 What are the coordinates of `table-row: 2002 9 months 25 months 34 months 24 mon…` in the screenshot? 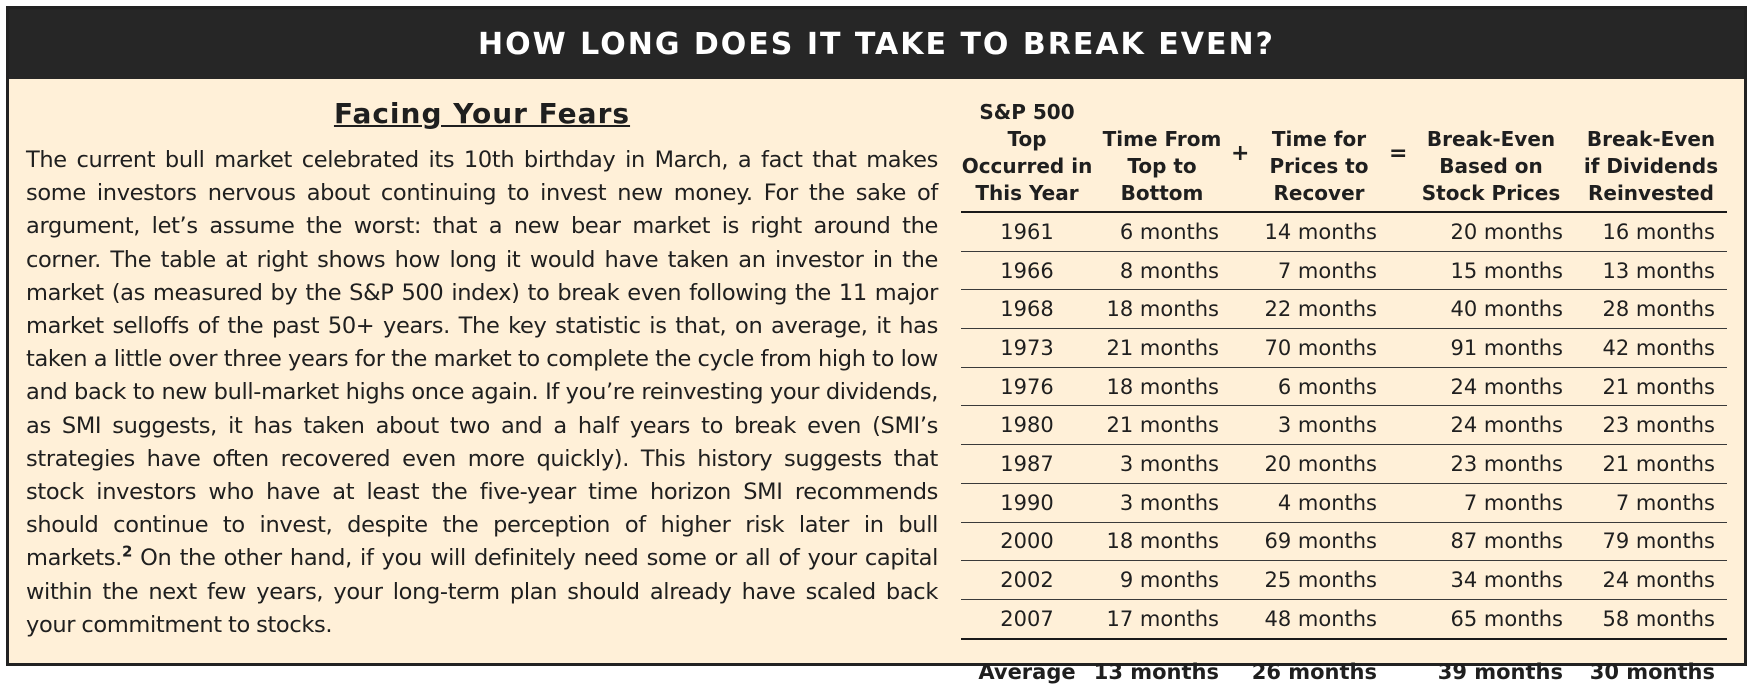 It's located at (1344, 580).